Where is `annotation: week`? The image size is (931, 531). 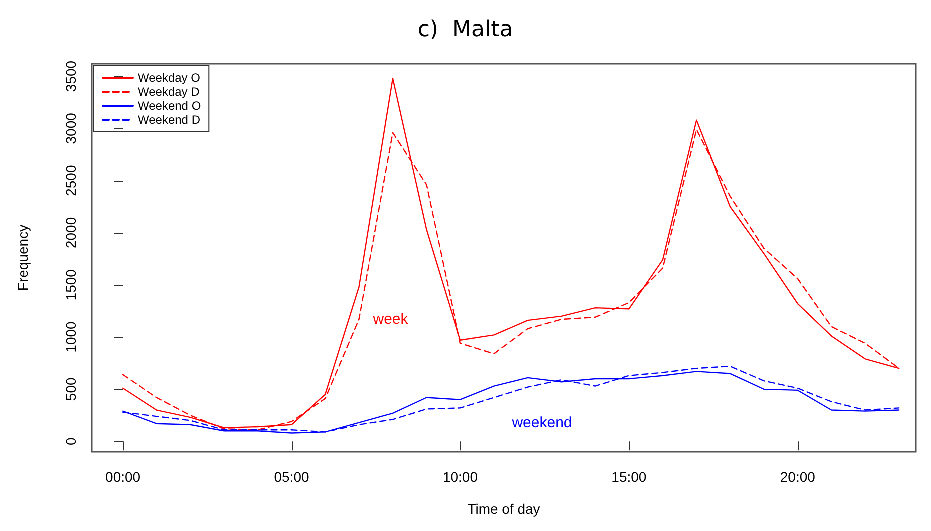 annotation: week is located at coordinates (390, 319).